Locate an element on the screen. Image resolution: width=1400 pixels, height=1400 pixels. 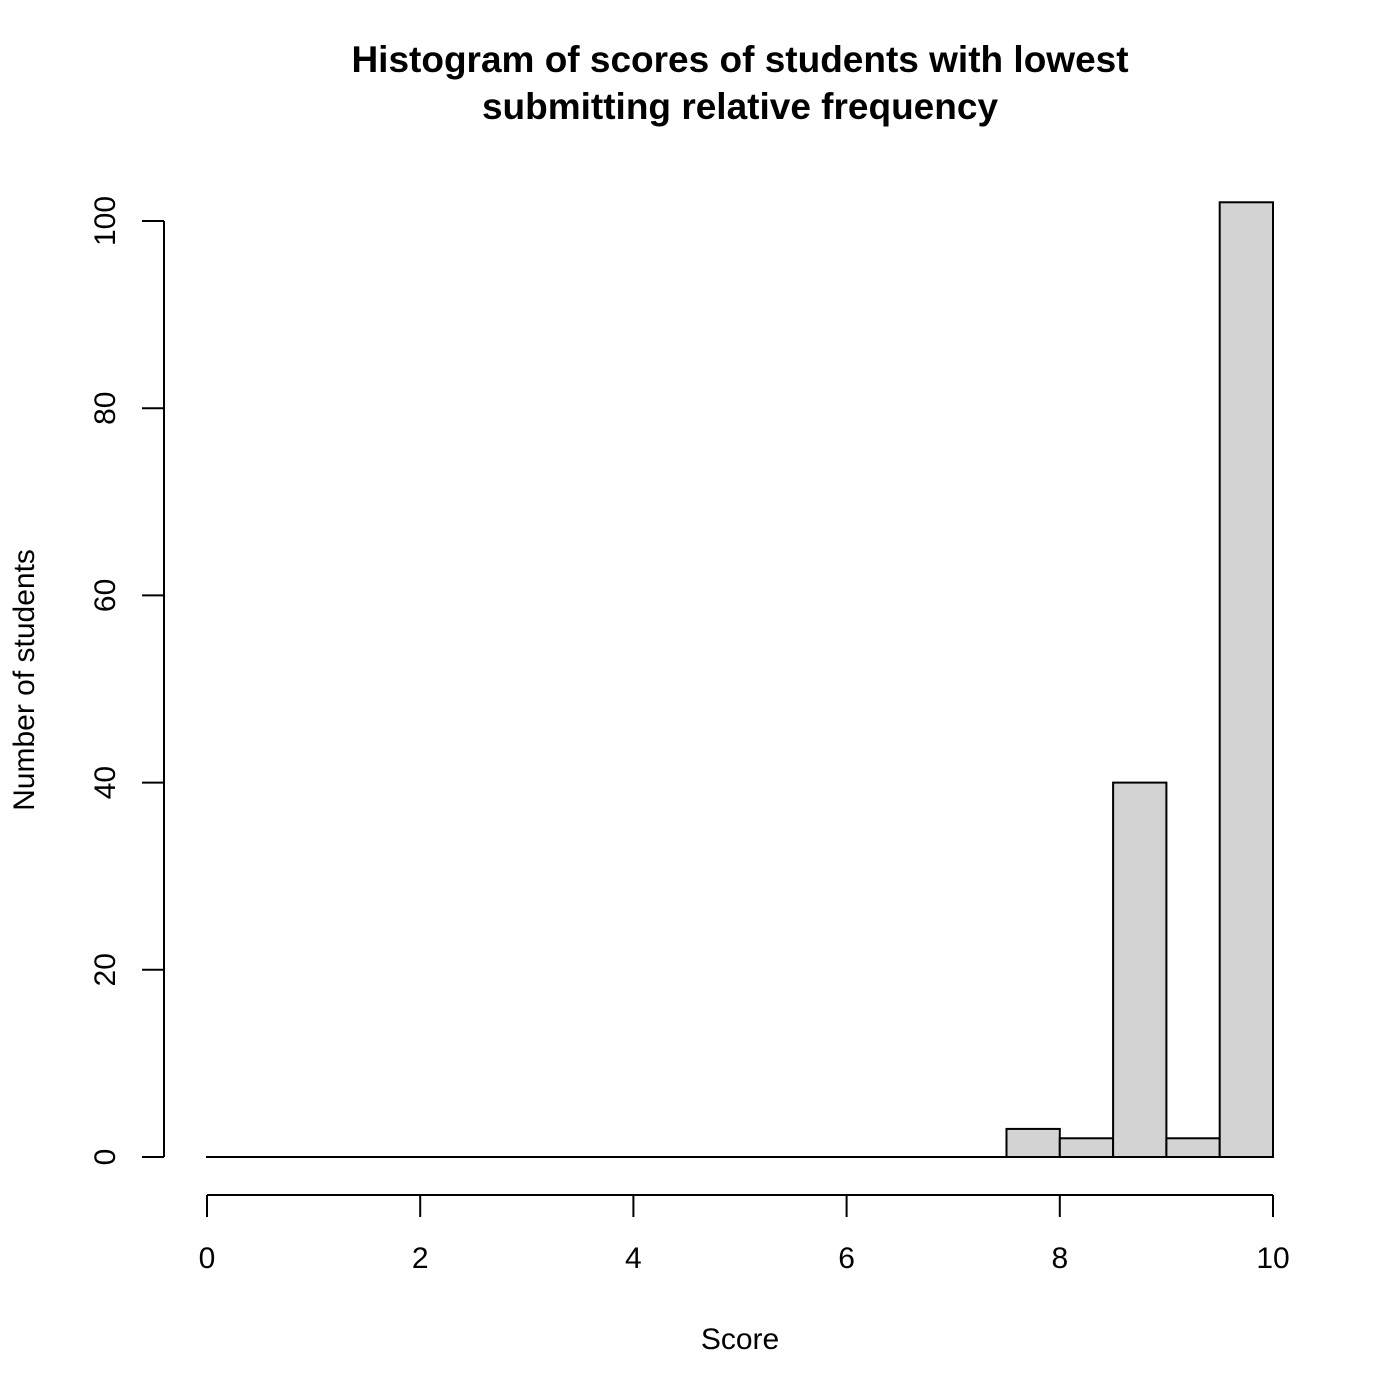
y-tick-label-3: 60 is located at coordinates (105, 595).